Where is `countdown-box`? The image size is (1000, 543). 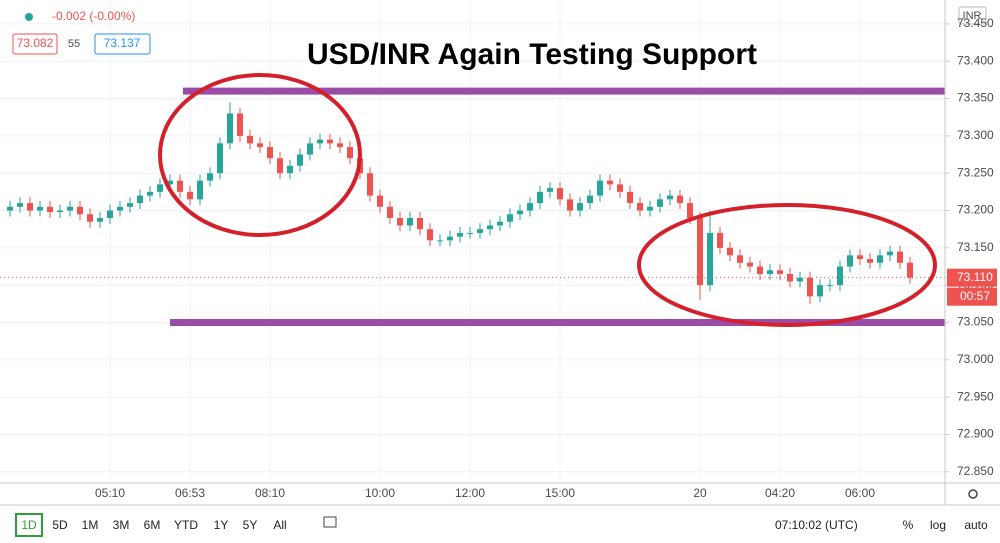 countdown-box is located at coordinates (972, 296).